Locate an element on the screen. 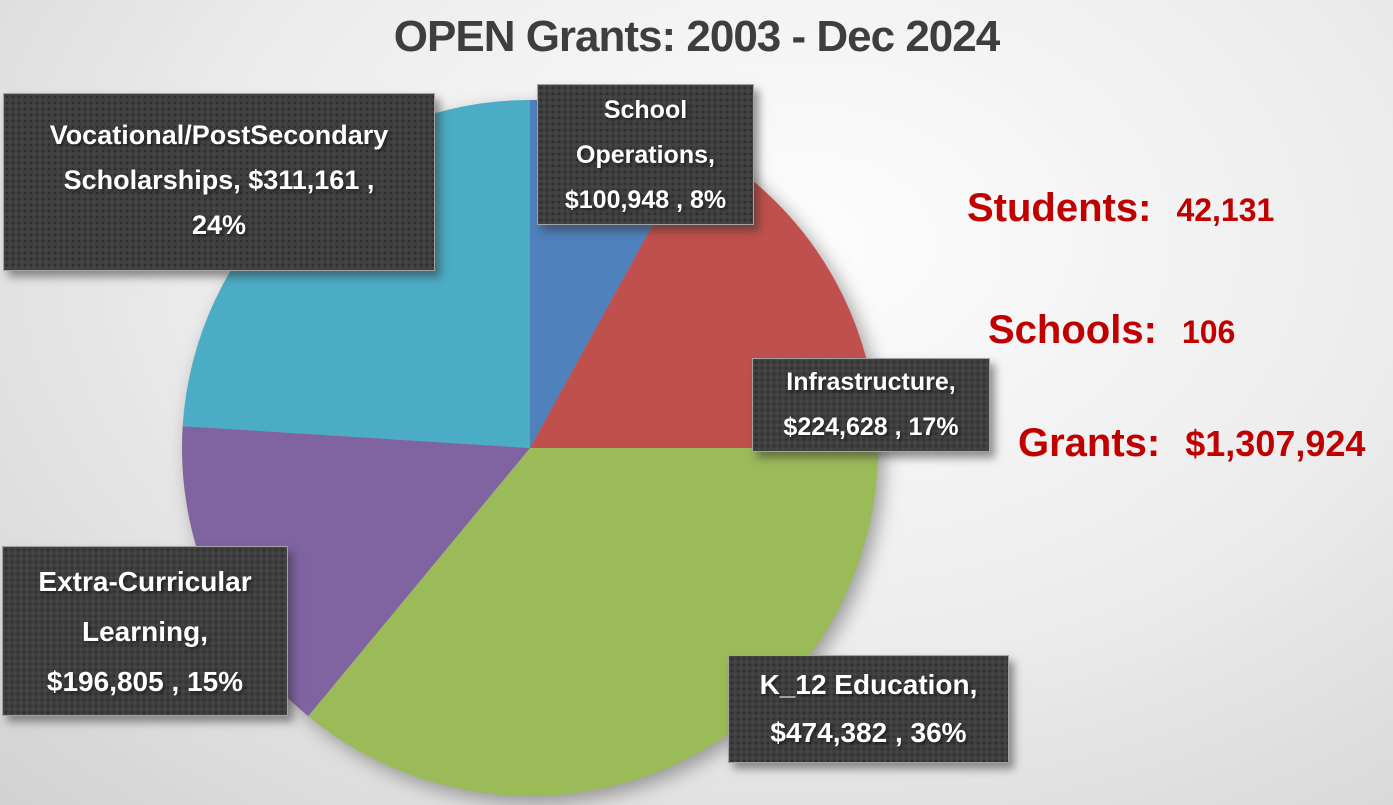 The image size is (1393, 805). stat-students-label: Students: is located at coordinates (1059, 208).